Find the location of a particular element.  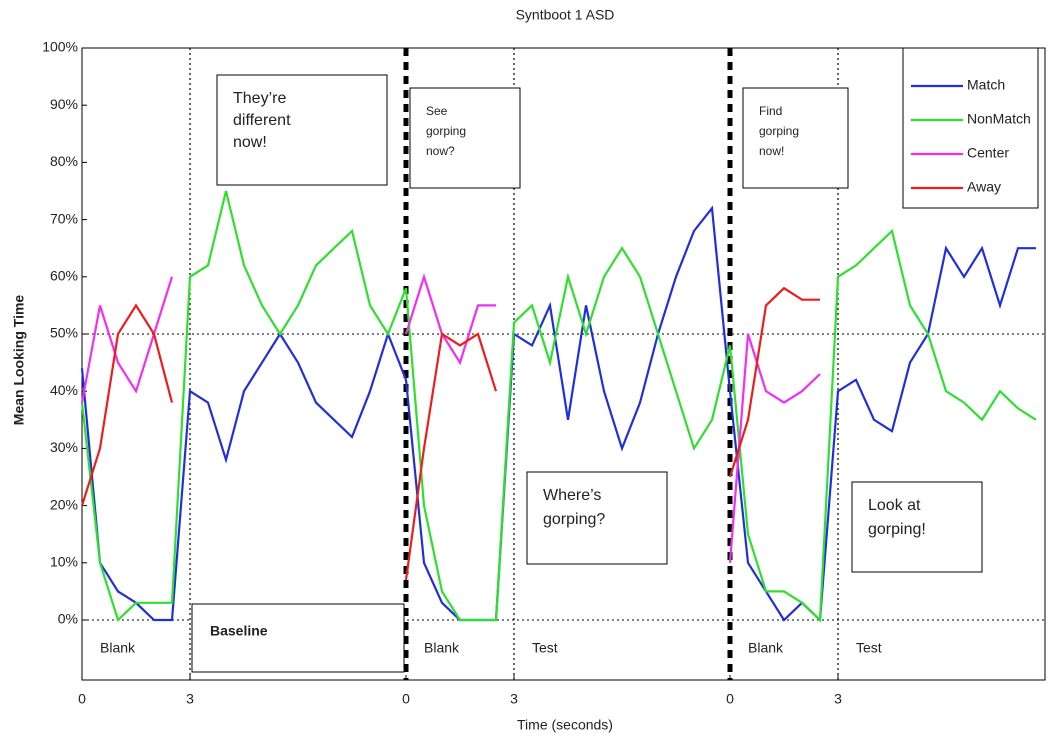

y-tick-label: 30% is located at coordinates (64, 447).